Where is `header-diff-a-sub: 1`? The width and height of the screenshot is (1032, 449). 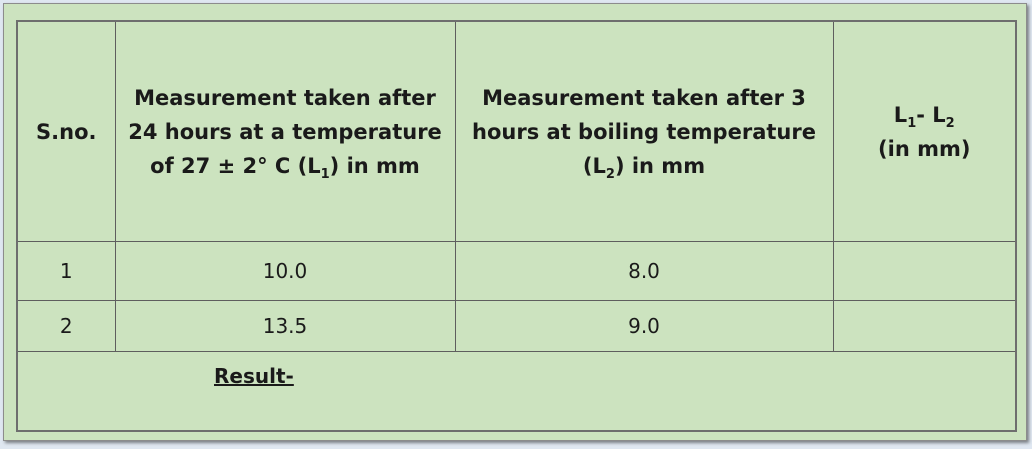 header-diff-a-sub: 1 is located at coordinates (912, 123).